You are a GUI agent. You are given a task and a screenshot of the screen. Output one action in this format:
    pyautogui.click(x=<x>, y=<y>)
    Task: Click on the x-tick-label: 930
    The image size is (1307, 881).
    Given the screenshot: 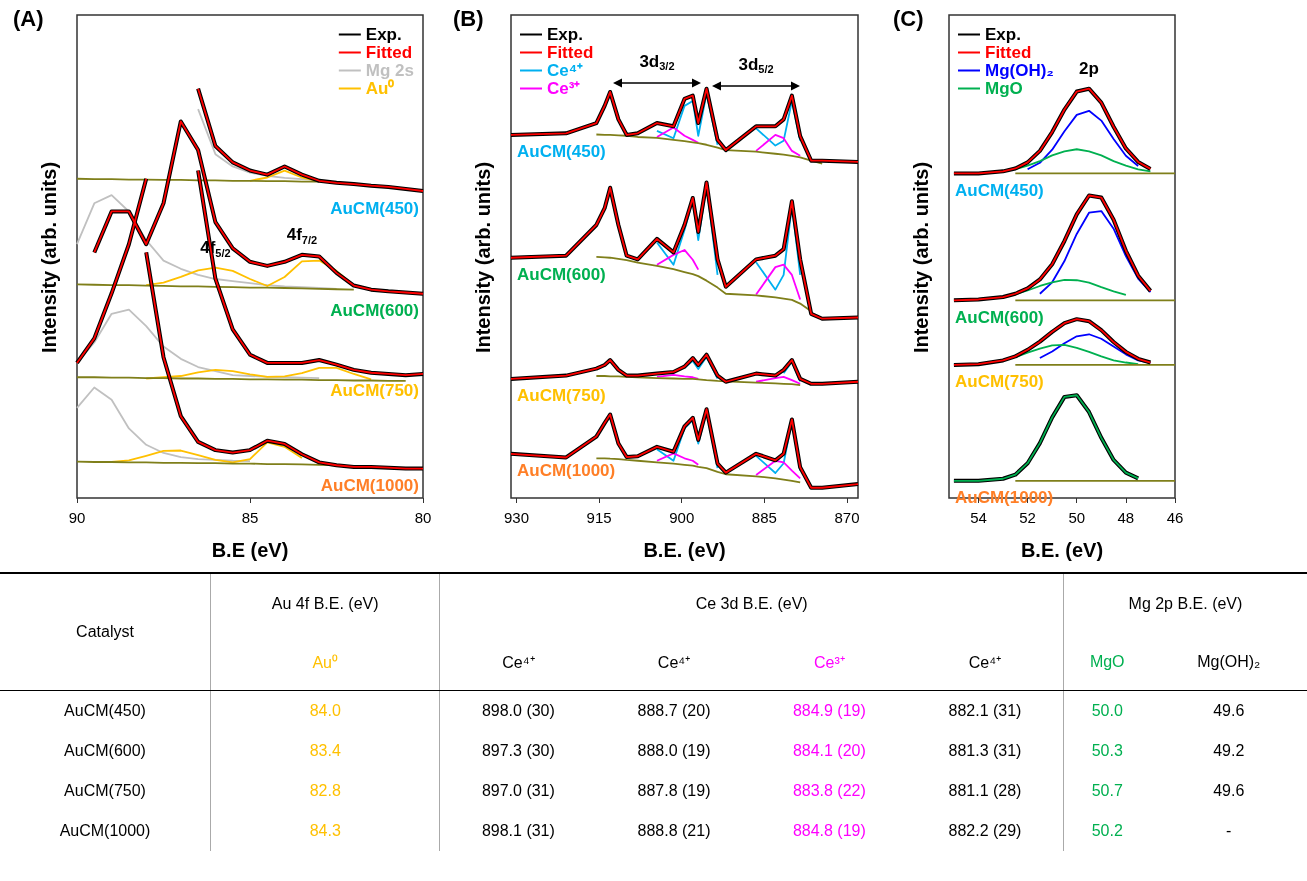 What is the action you would take?
    pyautogui.click(x=516, y=517)
    